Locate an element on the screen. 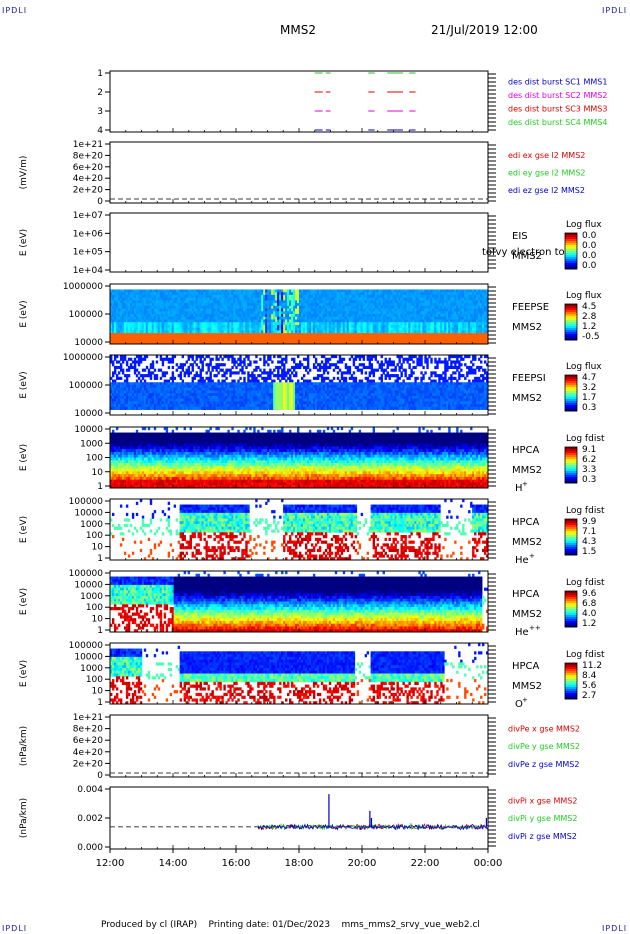 The image size is (630, 934). y-tick-label: 8e+20 is located at coordinates (88, 156).